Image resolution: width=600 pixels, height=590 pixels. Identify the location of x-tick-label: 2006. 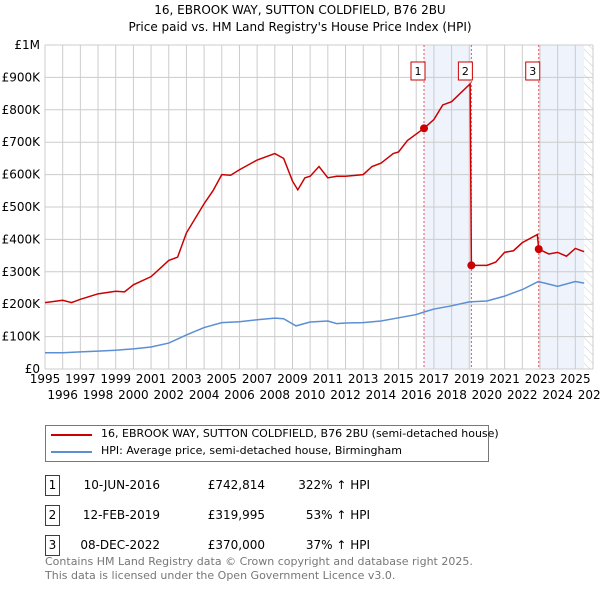
(239, 395).